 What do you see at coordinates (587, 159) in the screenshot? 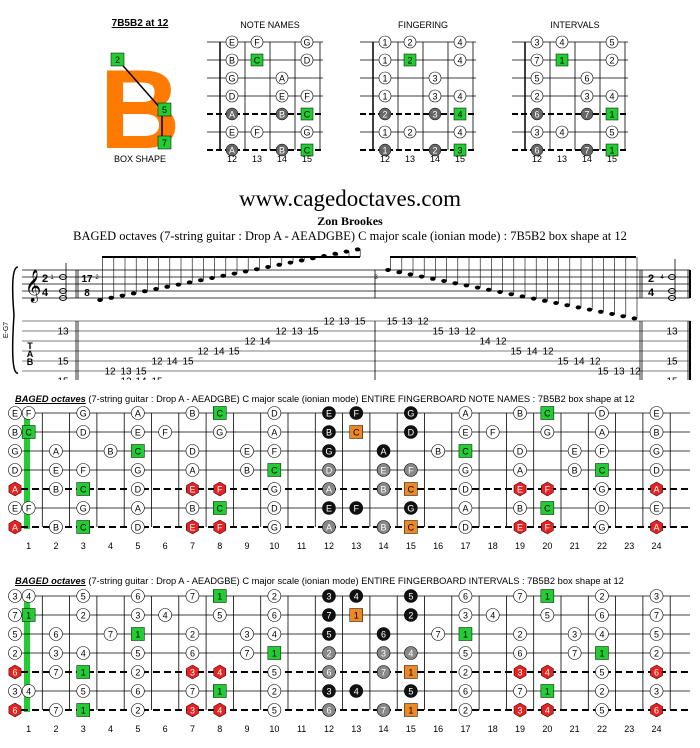
I see `fret-number: 14` at bounding box center [587, 159].